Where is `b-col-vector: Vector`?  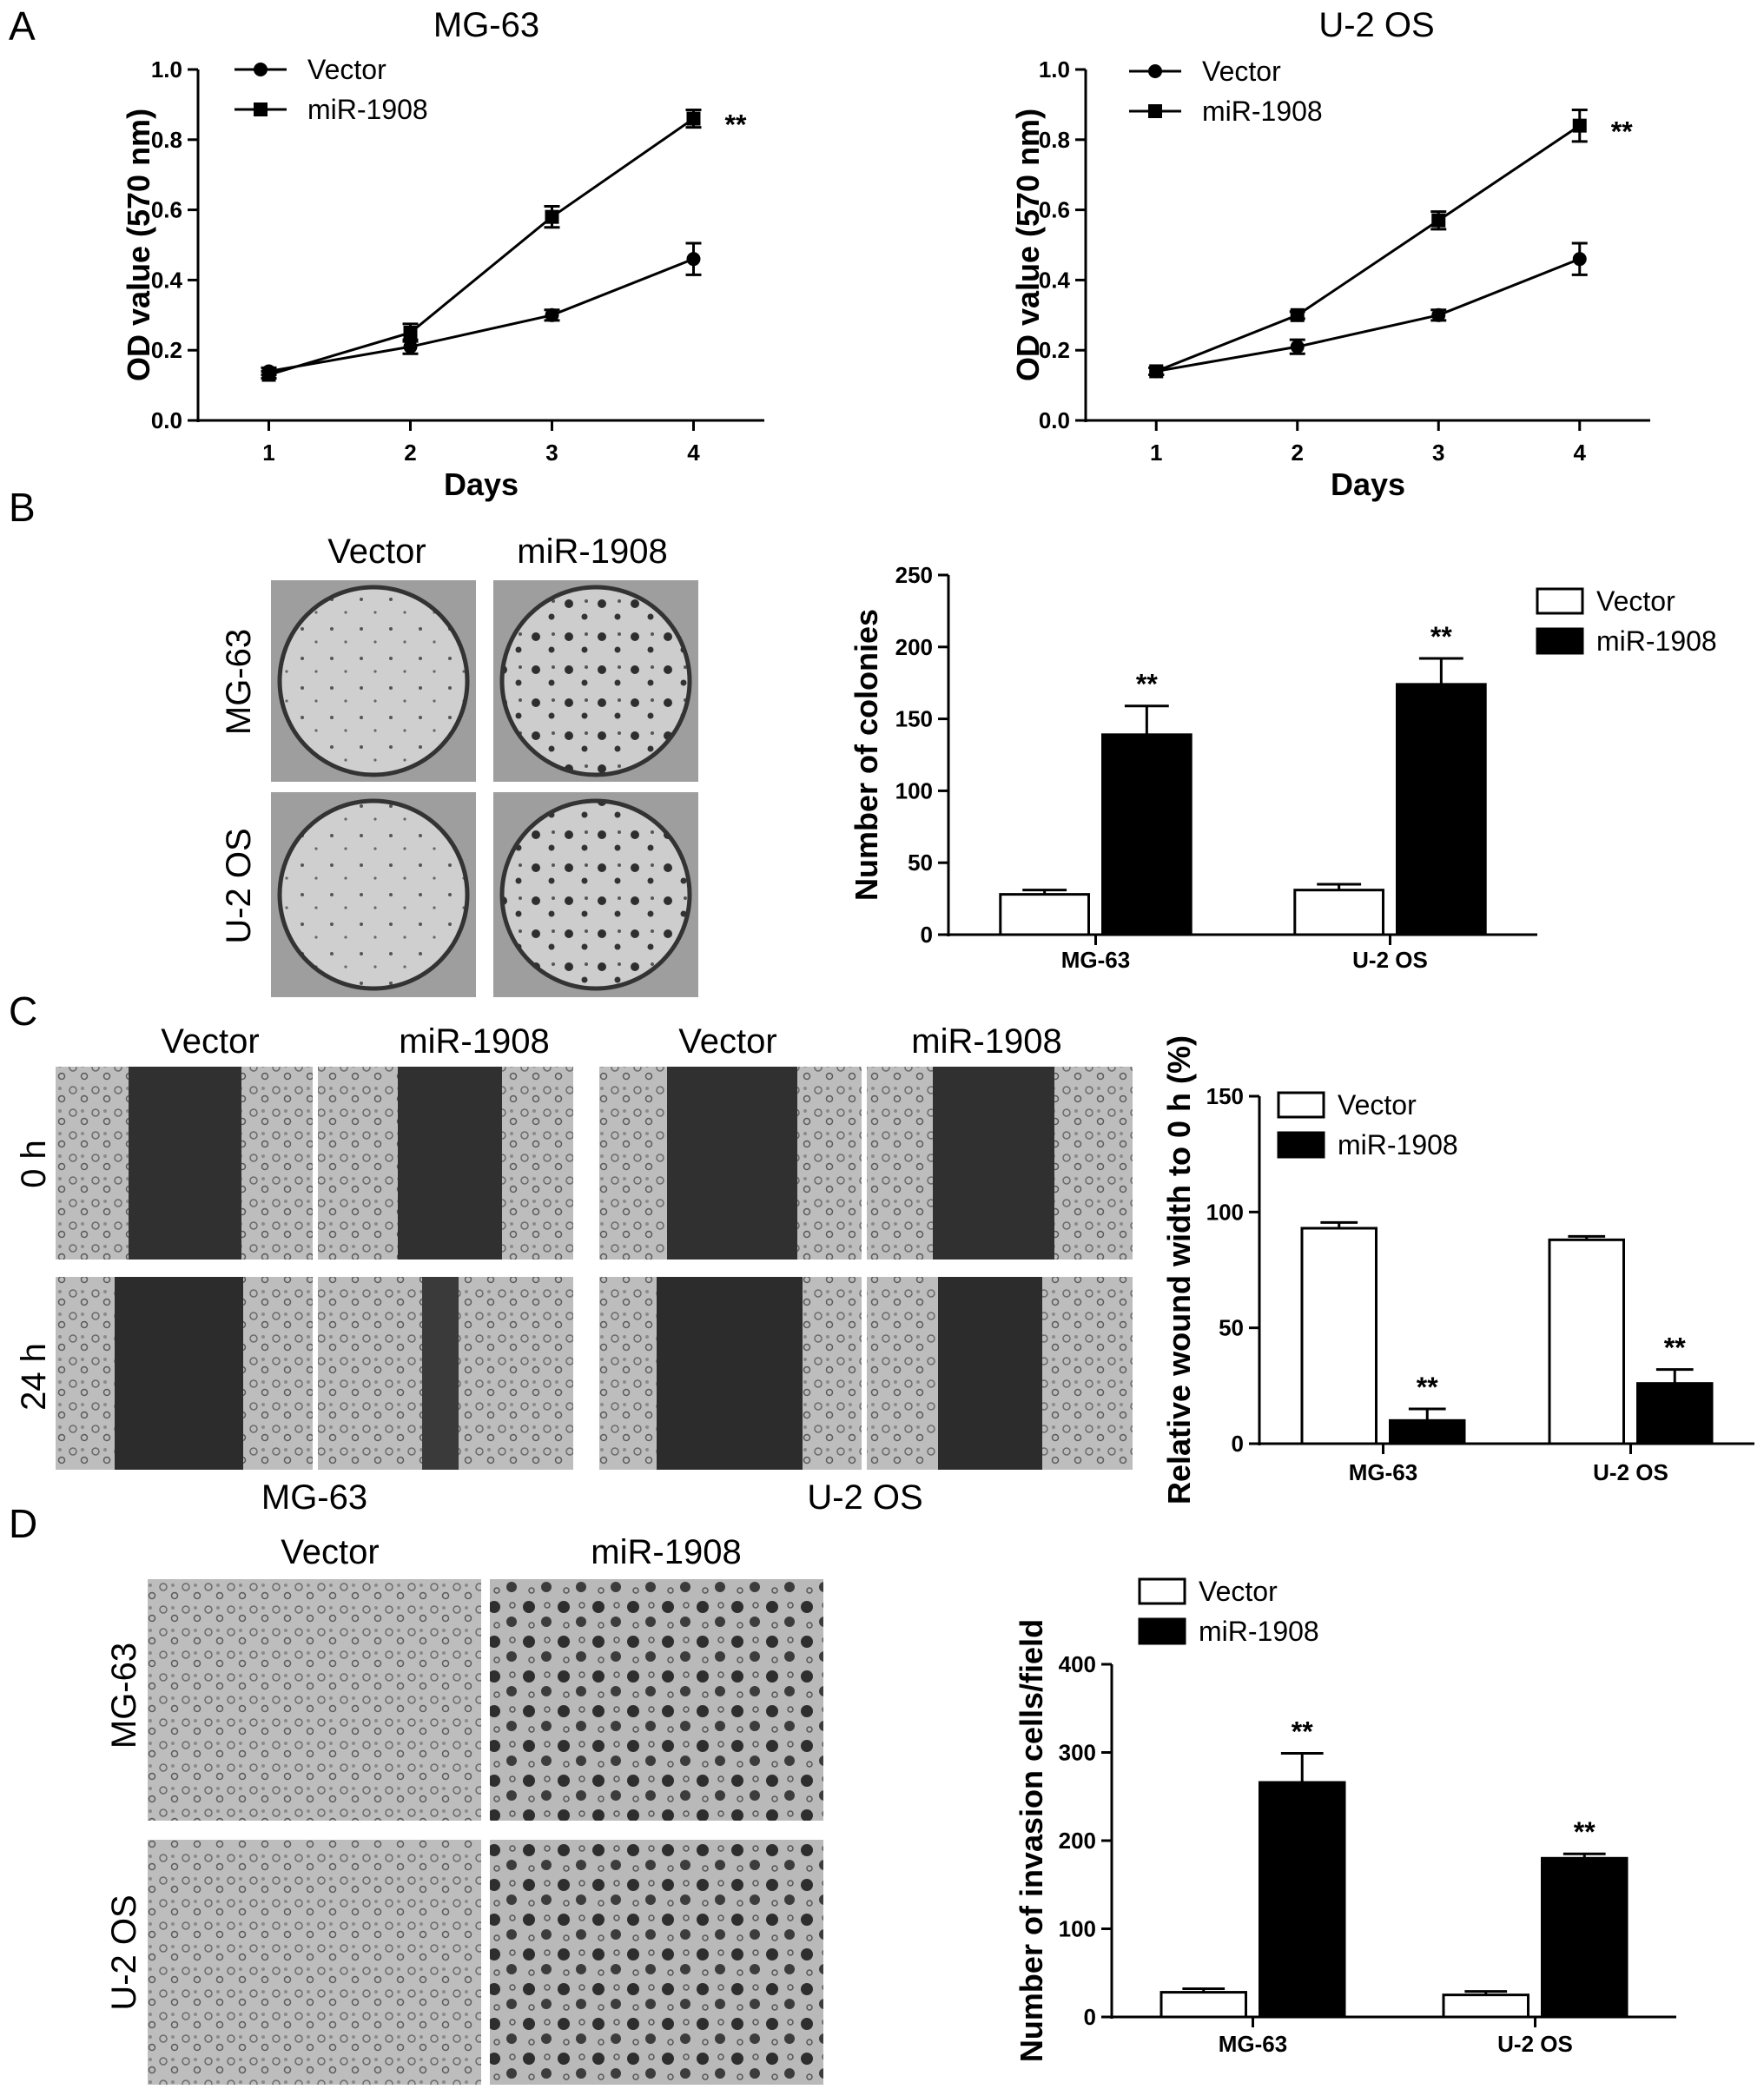
b-col-vector: Vector is located at coordinates (376, 551).